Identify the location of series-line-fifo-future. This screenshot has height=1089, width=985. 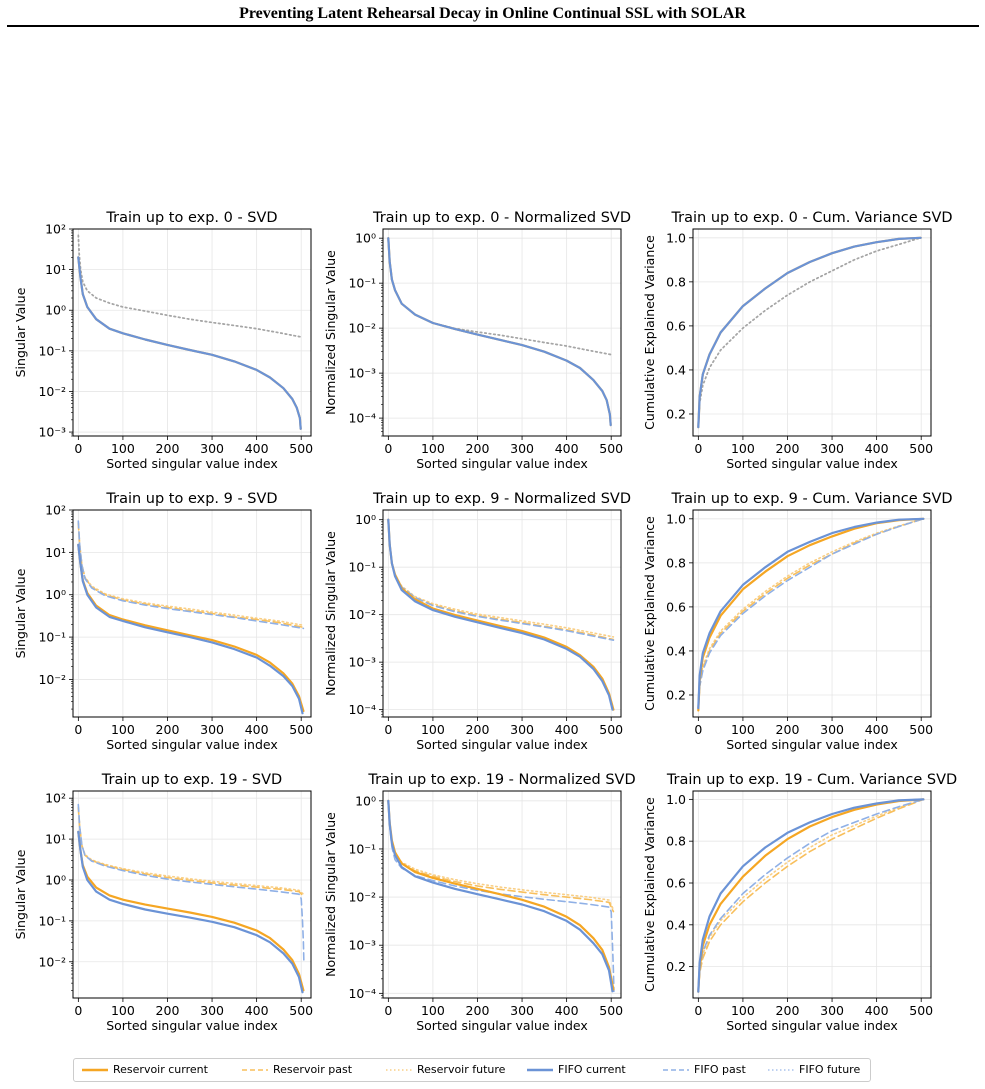
(809, 332).